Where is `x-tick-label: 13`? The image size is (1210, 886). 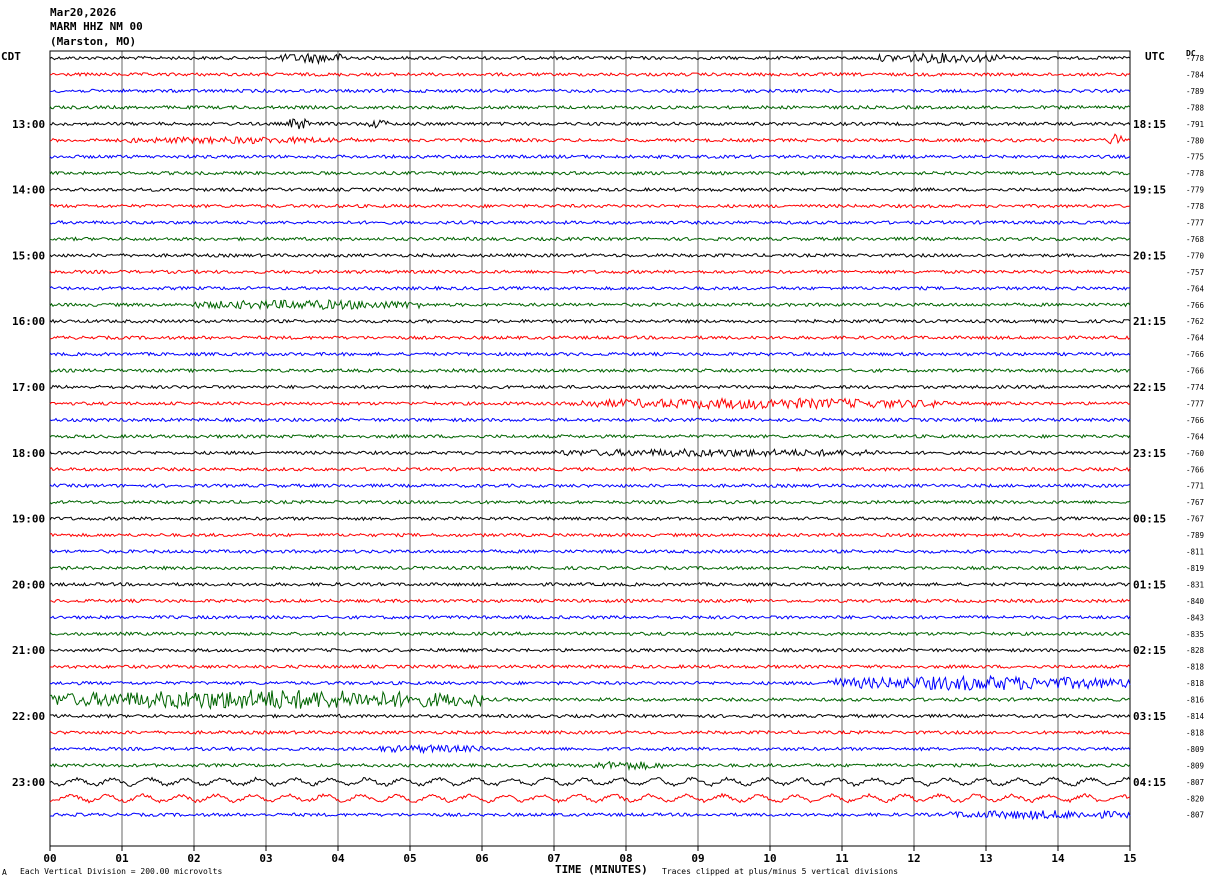 x-tick-label: 13 is located at coordinates (985, 858).